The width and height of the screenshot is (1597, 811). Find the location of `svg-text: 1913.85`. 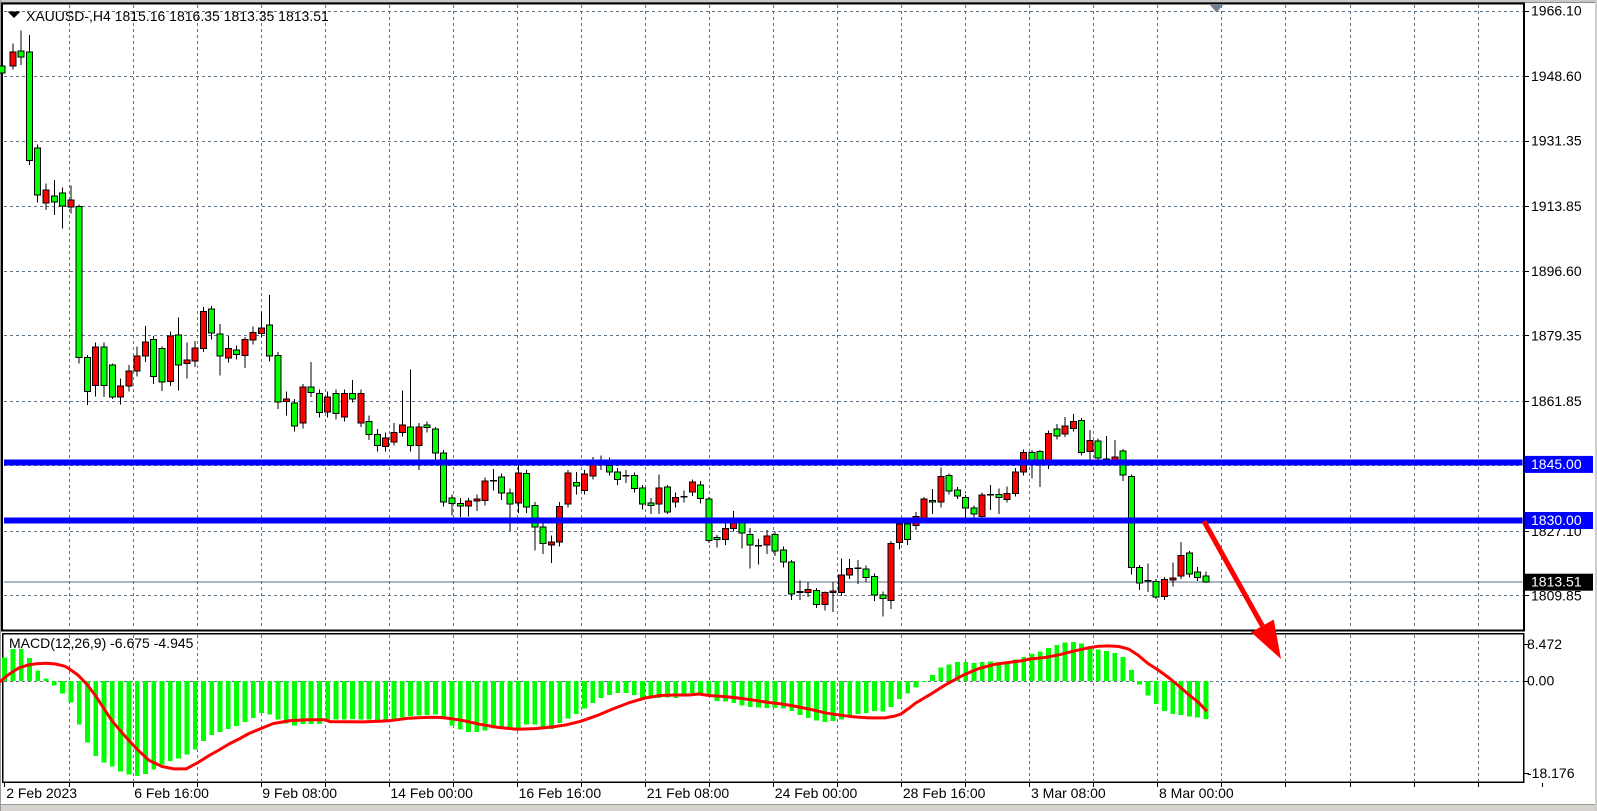

svg-text: 1913.85 is located at coordinates (1556, 206).